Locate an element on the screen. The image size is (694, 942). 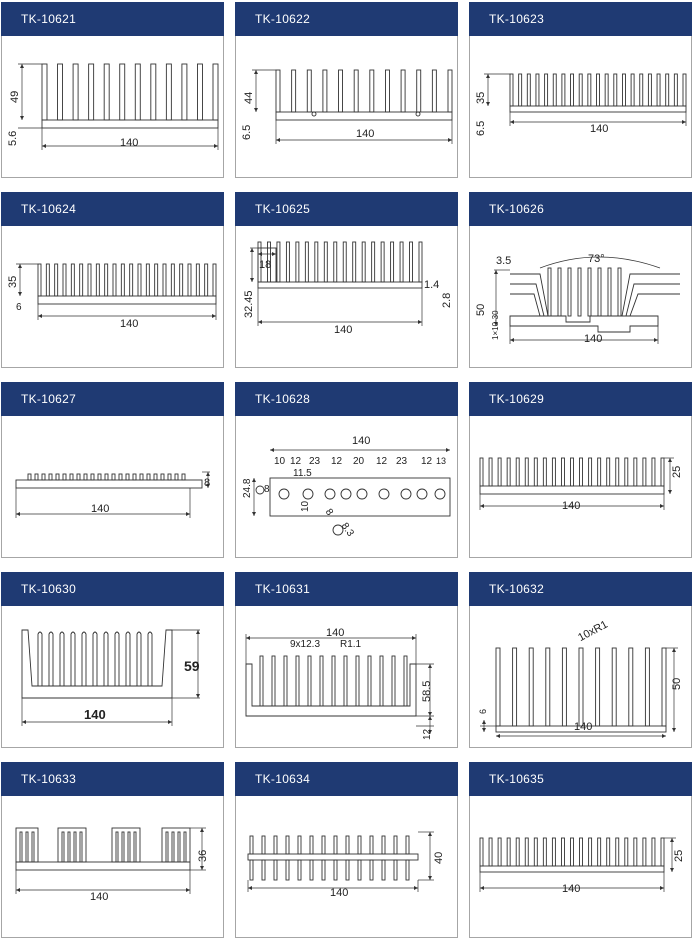
heatsink-profile-svg: 35 6 140 is located at coordinates (112, 296).